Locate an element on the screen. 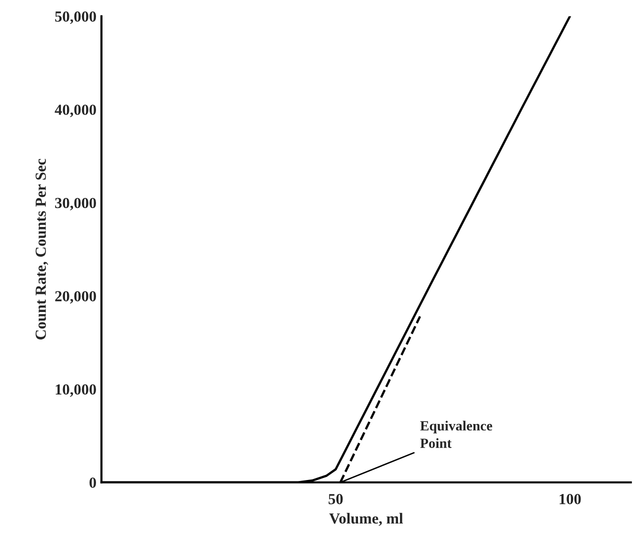 The image size is (634, 542). annotation: Equivalence Point is located at coordinates (456, 434).